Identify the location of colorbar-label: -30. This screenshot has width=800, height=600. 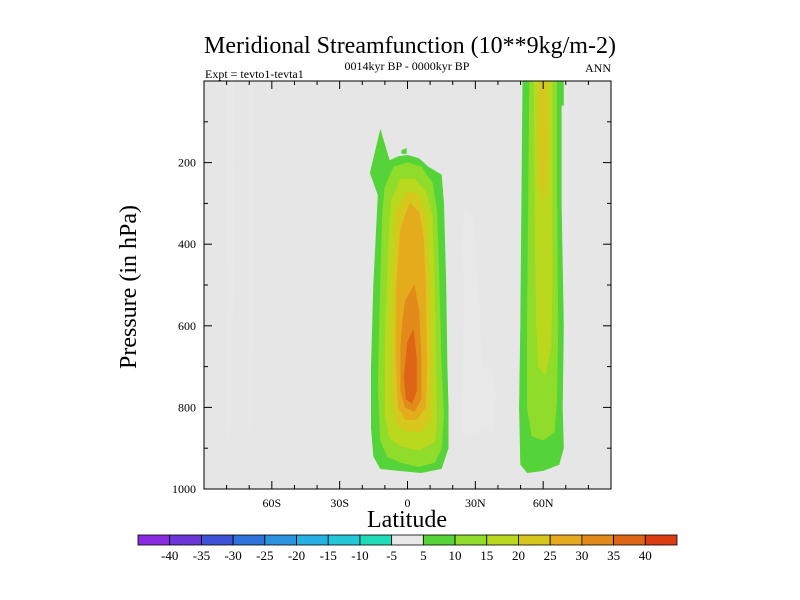
(232, 555).